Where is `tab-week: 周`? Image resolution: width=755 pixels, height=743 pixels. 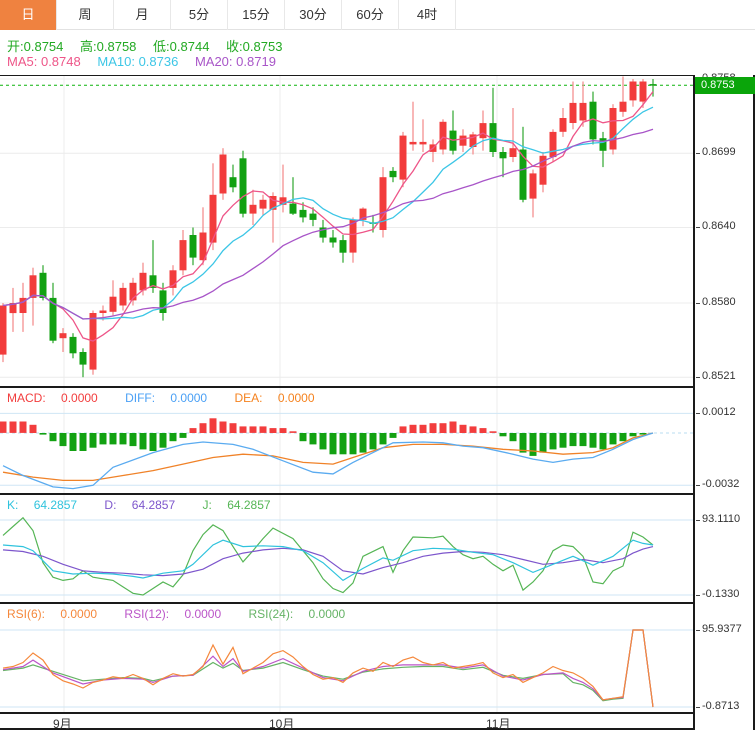 tab-week: 周 is located at coordinates (85, 15).